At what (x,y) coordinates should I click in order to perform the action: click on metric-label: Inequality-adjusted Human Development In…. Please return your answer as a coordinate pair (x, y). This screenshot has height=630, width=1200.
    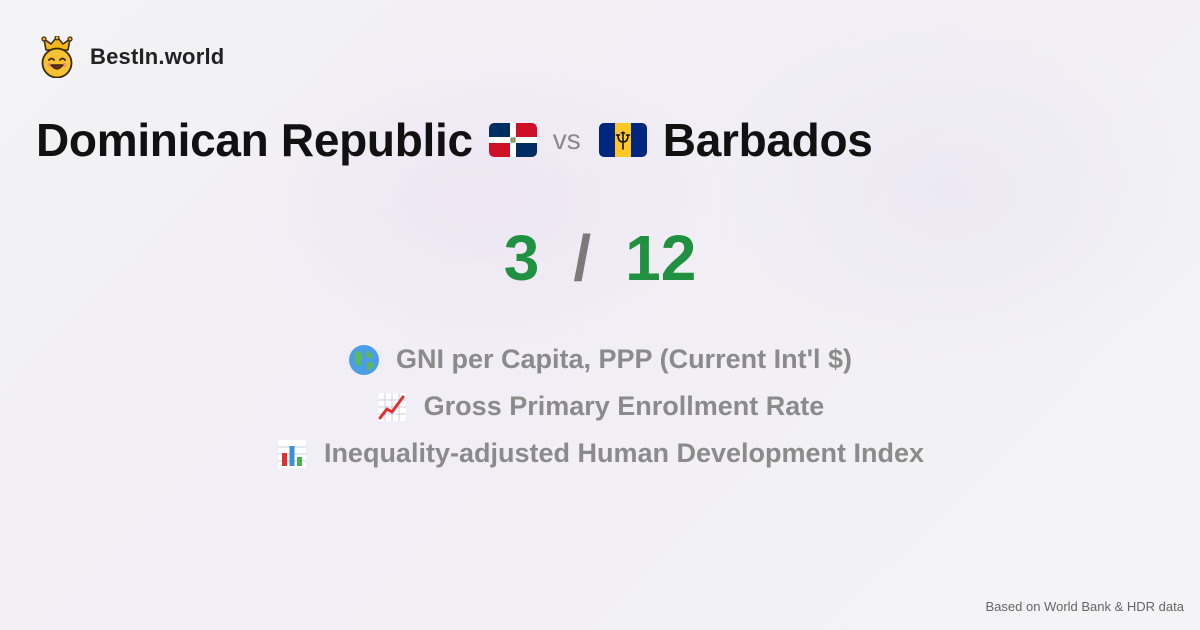
    Looking at the image, I should click on (624, 453).